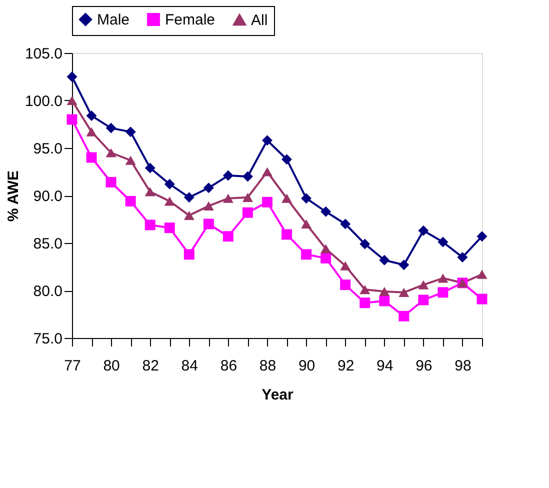 The width and height of the screenshot is (549, 488). Describe the element at coordinates (43, 54) in the screenshot. I see `y-tick-label: 105.0` at that location.